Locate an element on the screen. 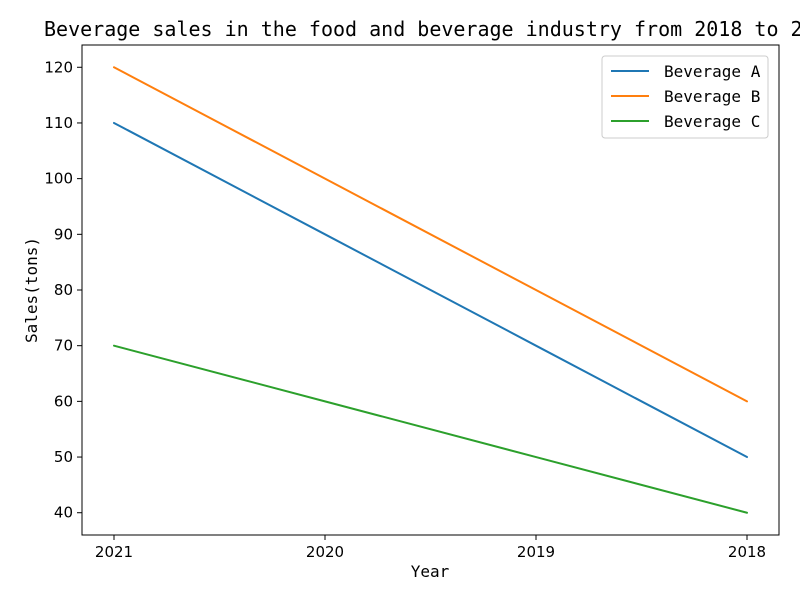  x-tick-label-2021: 2021 is located at coordinates (114, 552).